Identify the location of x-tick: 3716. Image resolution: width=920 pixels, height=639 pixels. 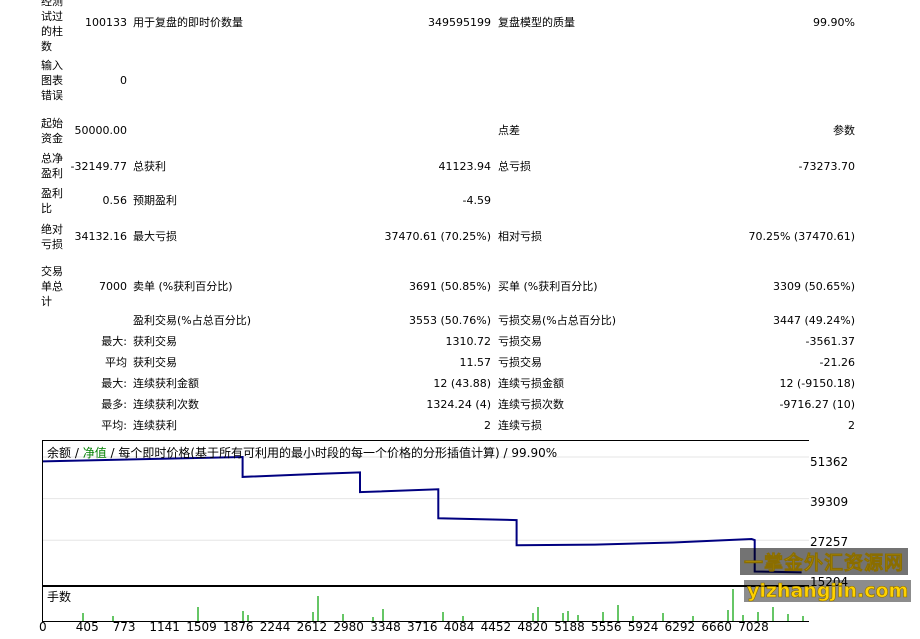
(422, 627).